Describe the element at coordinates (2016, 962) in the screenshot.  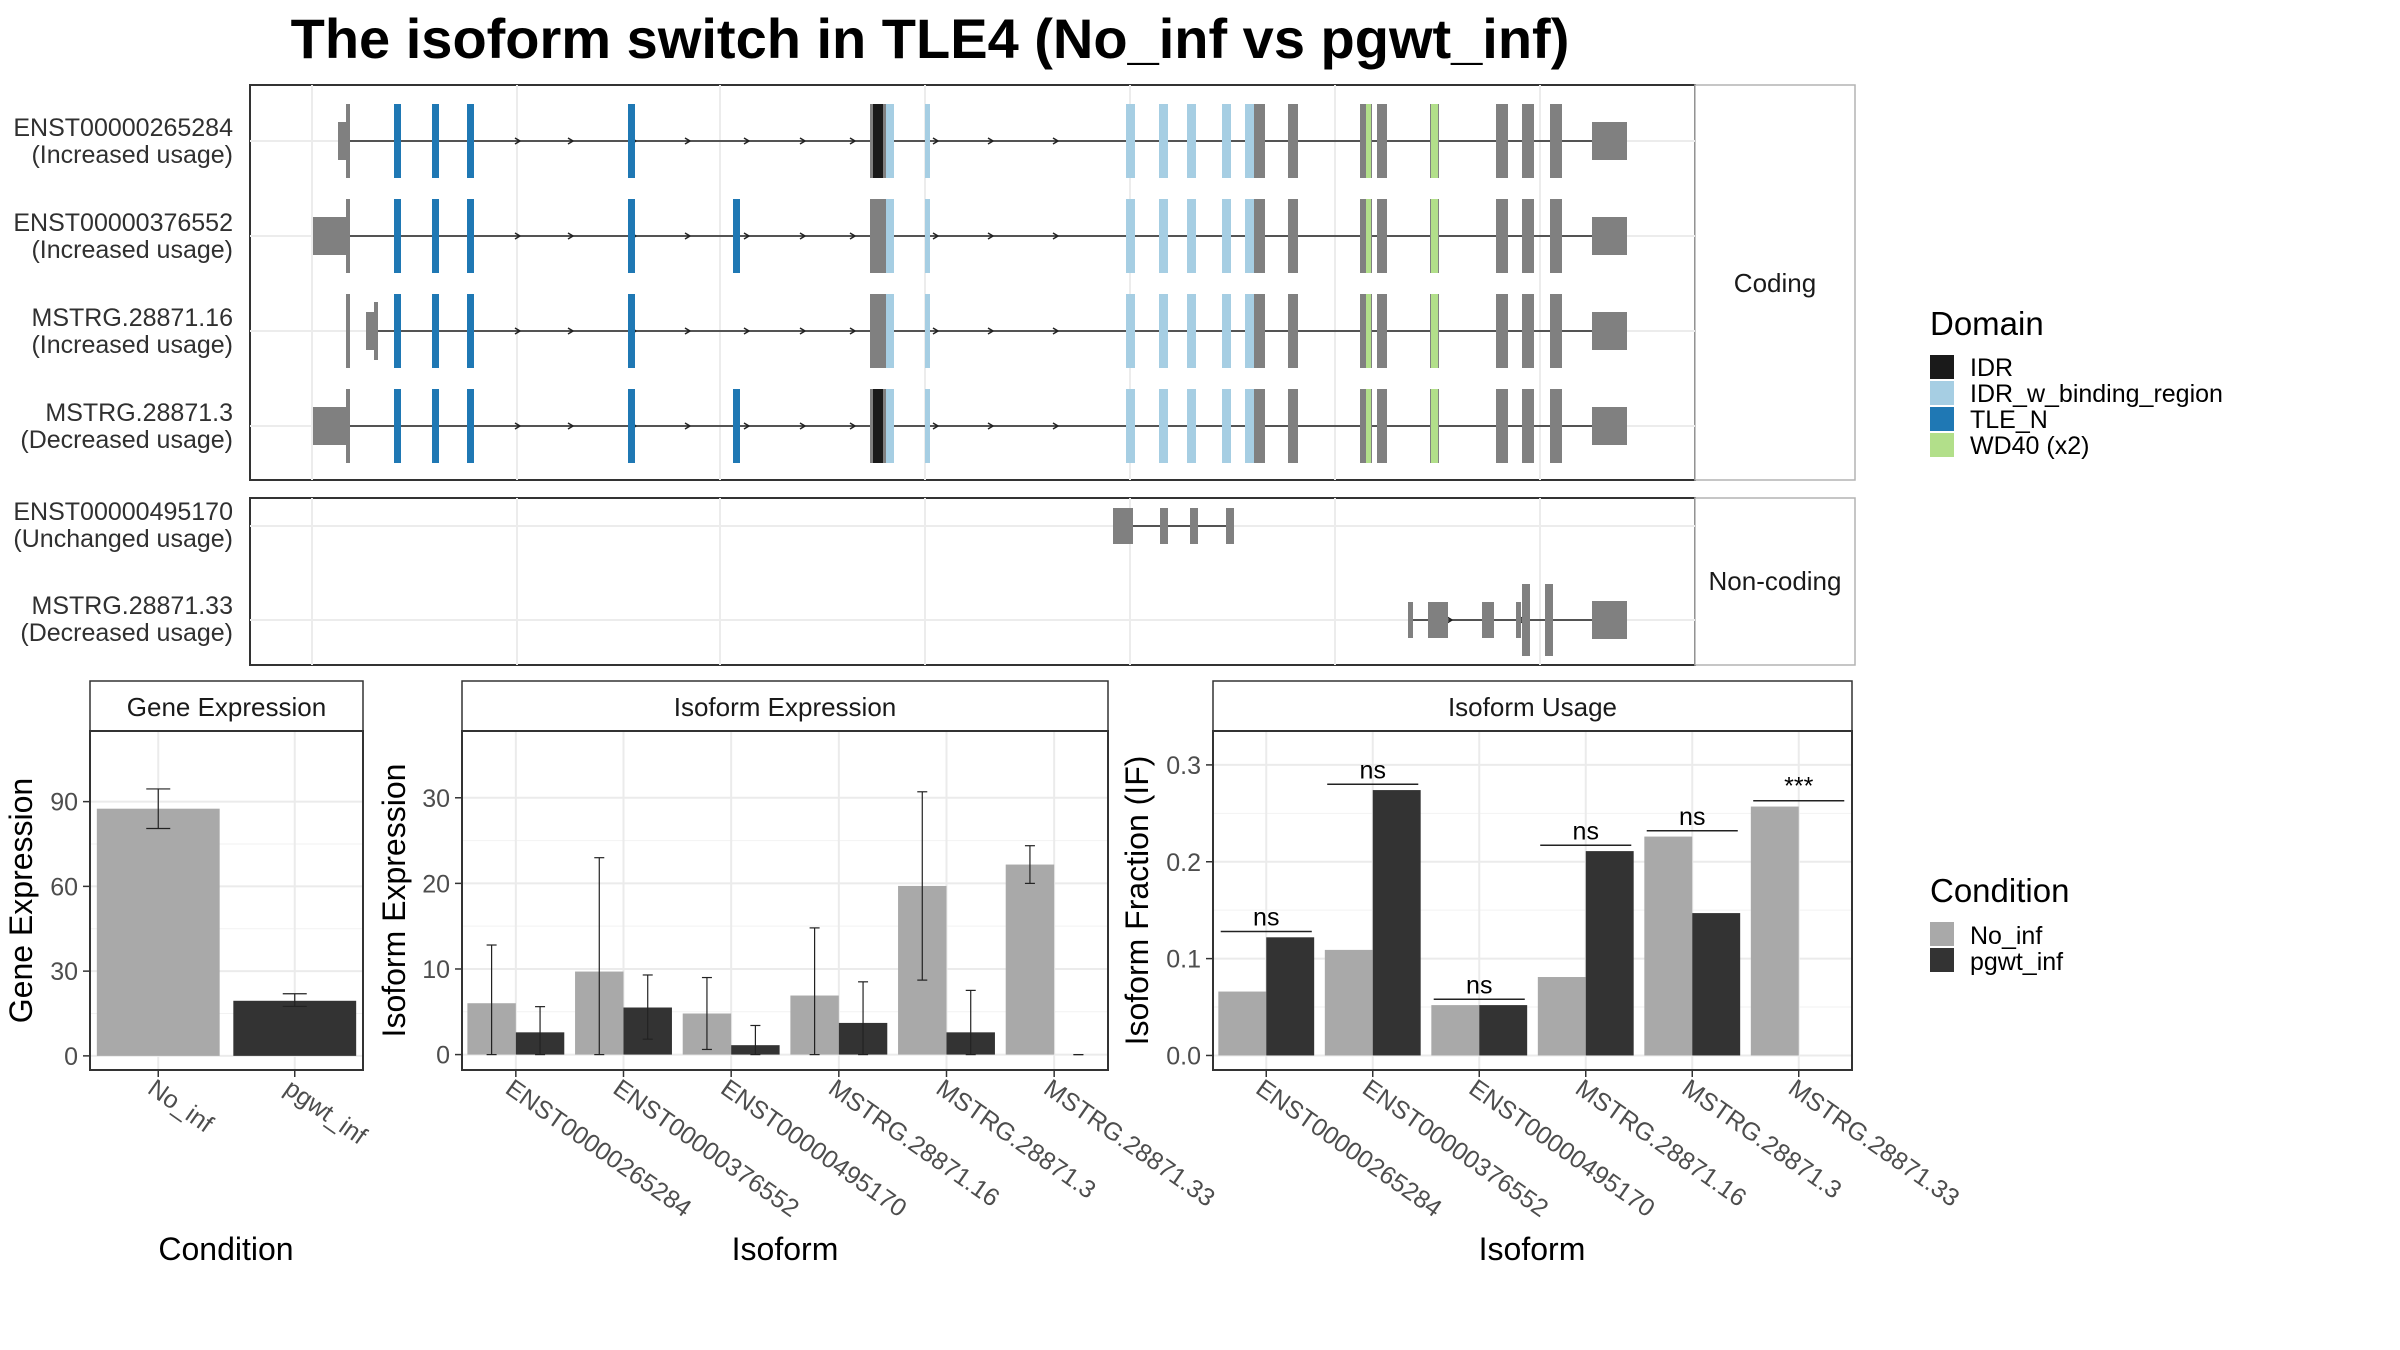
I see `legend-label-pgwt-inf: pgwt_inf` at that location.